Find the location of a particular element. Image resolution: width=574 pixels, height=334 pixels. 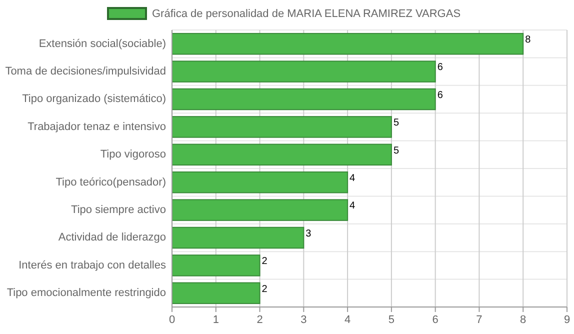

x-tick-label: 2 is located at coordinates (259, 320).